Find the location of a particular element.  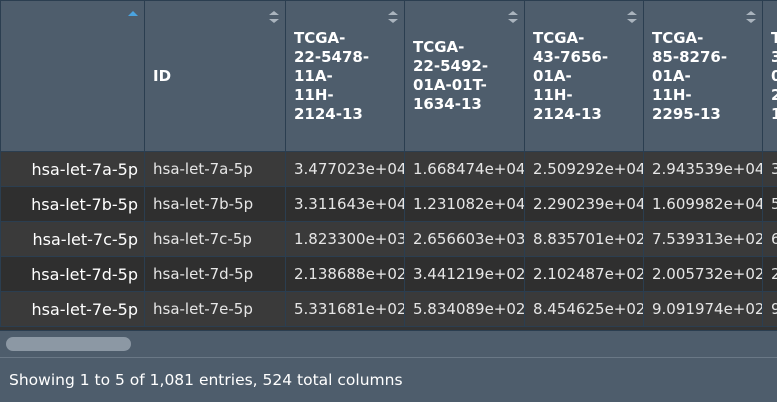

value-cell: 2.005732e+02 is located at coordinates (703, 274).